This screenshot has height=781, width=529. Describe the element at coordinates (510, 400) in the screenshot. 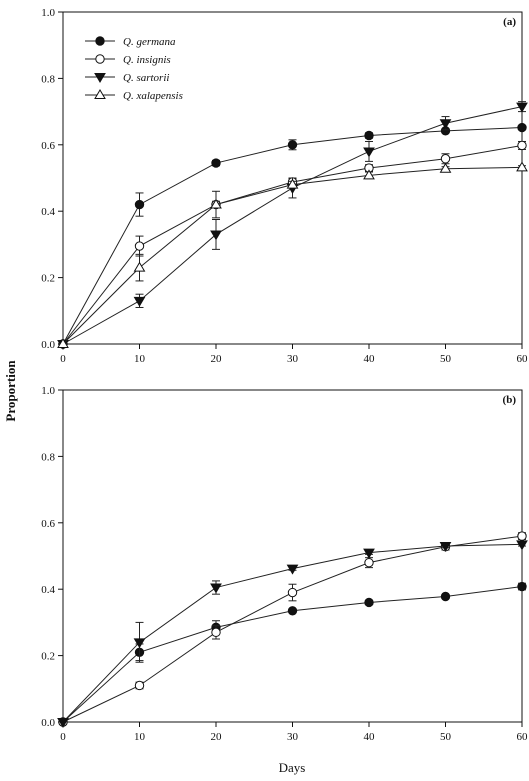

I see `panel-label: (b)` at that location.